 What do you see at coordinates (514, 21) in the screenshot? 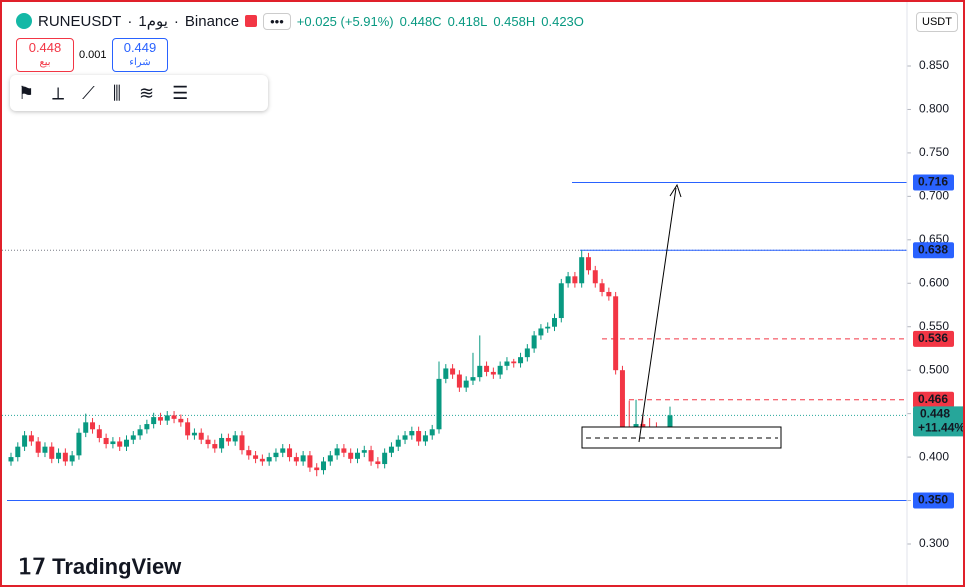
I see `high: 0.458H` at bounding box center [514, 21].